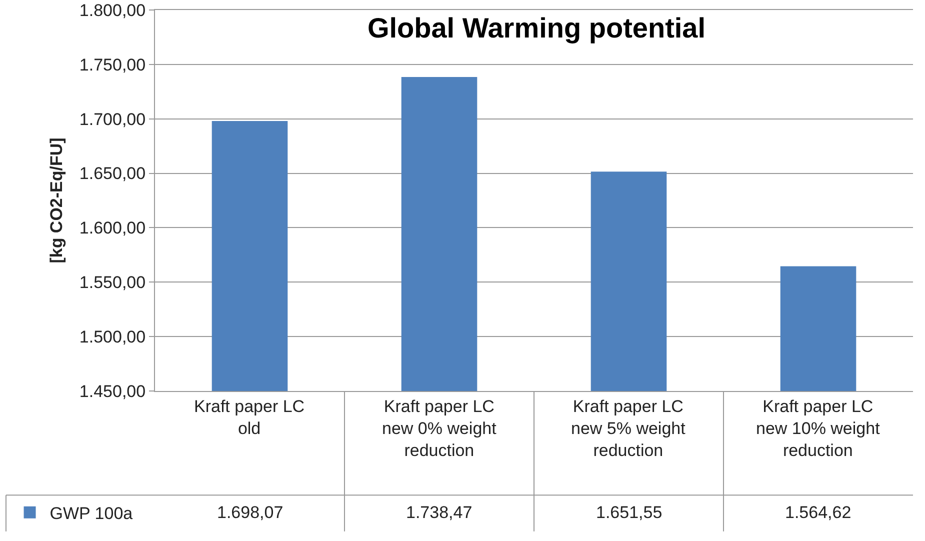 The height and width of the screenshot is (541, 925). What do you see at coordinates (250, 512) in the screenshot?
I see `data-label: 1.698,07` at bounding box center [250, 512].